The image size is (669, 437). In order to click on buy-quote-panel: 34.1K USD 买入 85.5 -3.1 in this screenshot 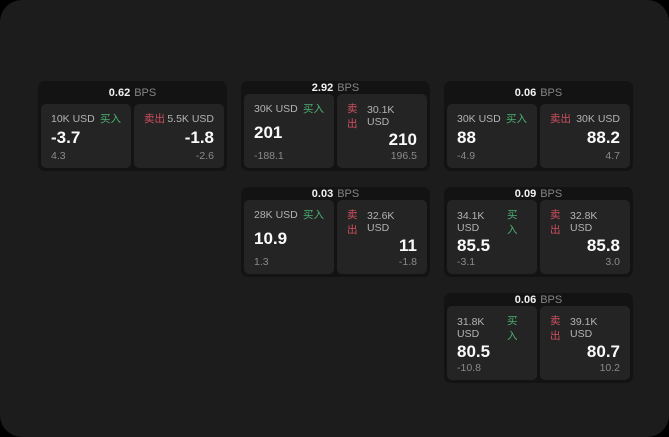, I will do `click(492, 237)`.